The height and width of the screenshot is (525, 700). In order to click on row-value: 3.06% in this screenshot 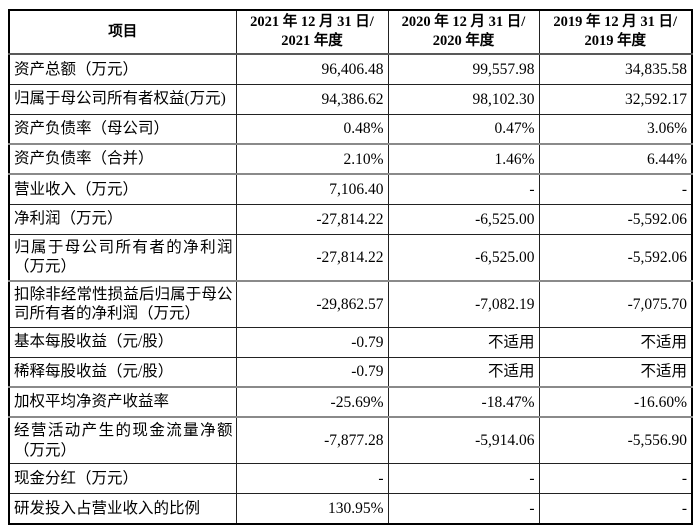, I will do `click(615, 129)`.